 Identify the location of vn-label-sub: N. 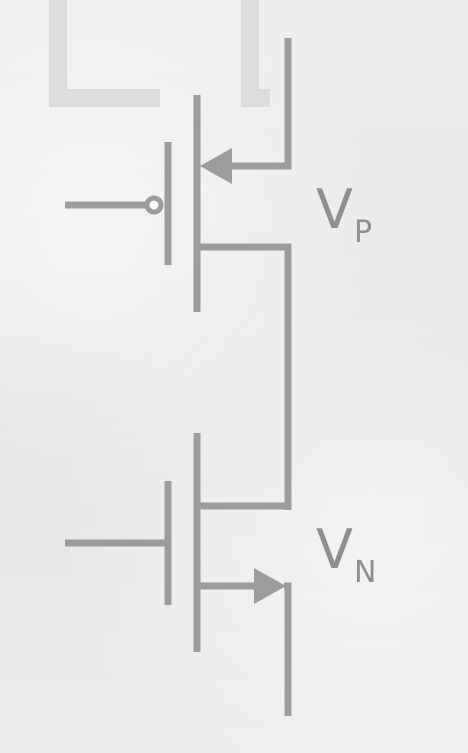
(365, 572).